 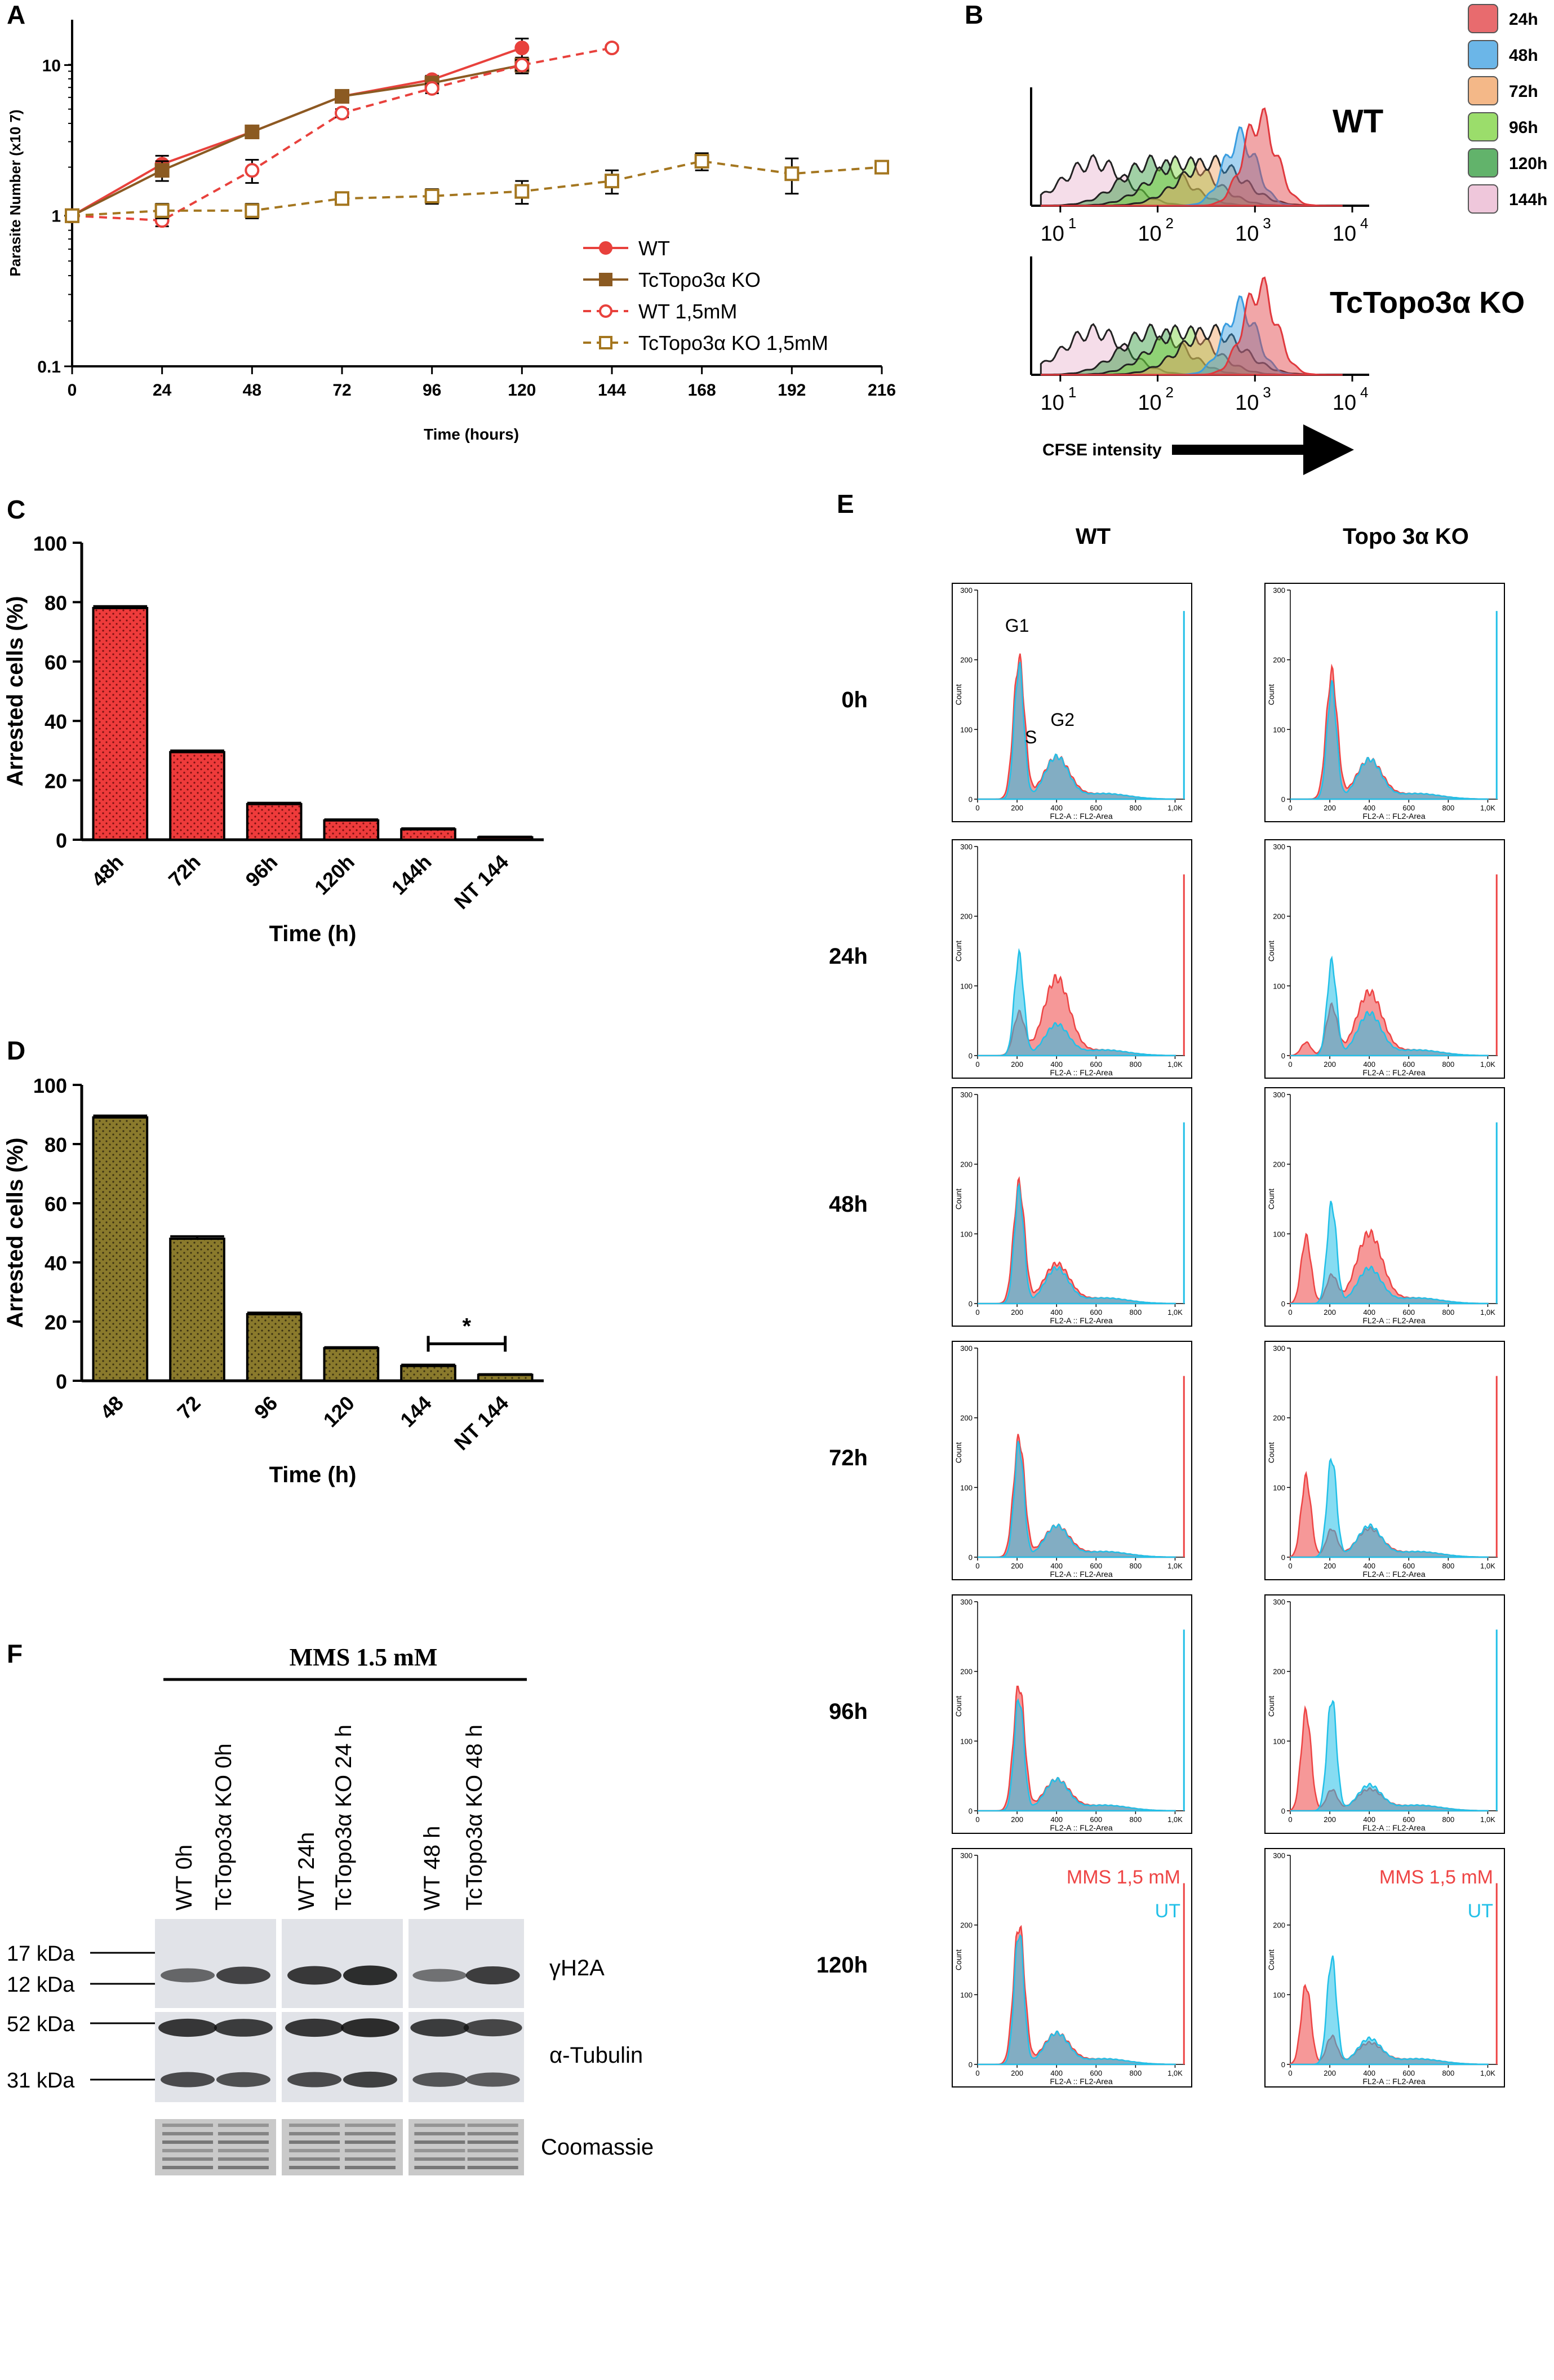 What do you see at coordinates (1523, 19) in the screenshot?
I see `legend-label: 24h` at bounding box center [1523, 19].